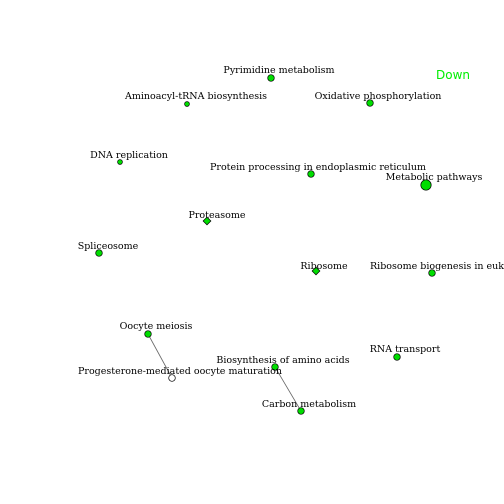  What do you see at coordinates (180, 371) in the screenshot?
I see `node-label-progesterone: Progesterone-mediated oocyte maturation` at bounding box center [180, 371].